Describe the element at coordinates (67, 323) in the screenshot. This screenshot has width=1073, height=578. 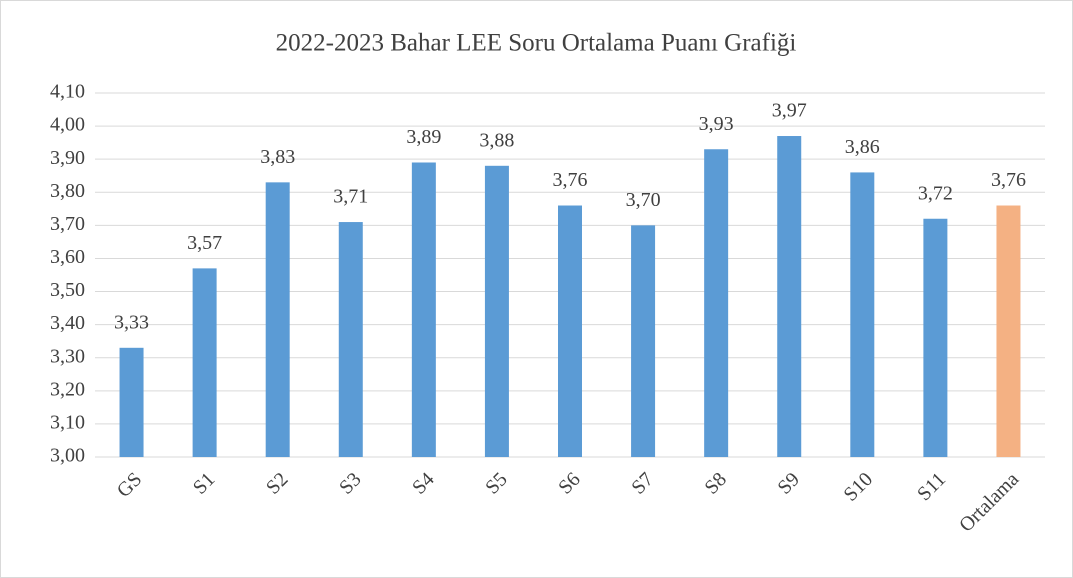
I see `y-tick-label: 3,40` at that location.